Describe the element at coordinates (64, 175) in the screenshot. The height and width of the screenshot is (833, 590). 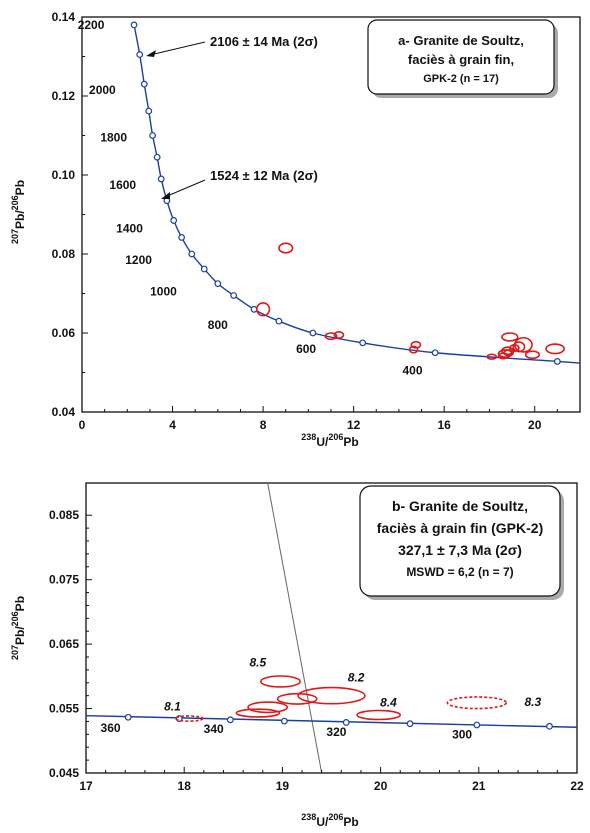
I see `y-tick-label: 0.10` at that location.